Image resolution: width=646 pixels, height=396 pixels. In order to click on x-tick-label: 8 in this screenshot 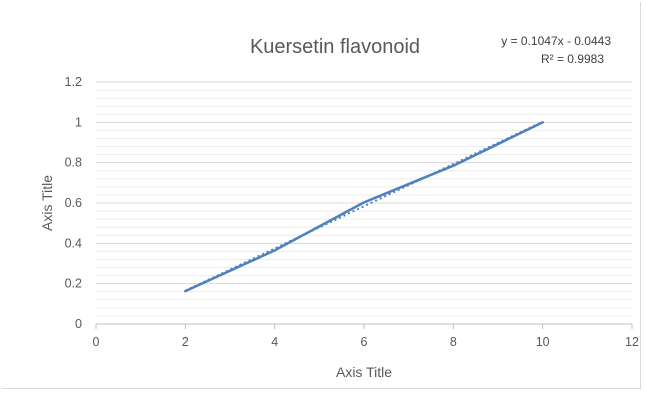, I will do `click(453, 342)`.